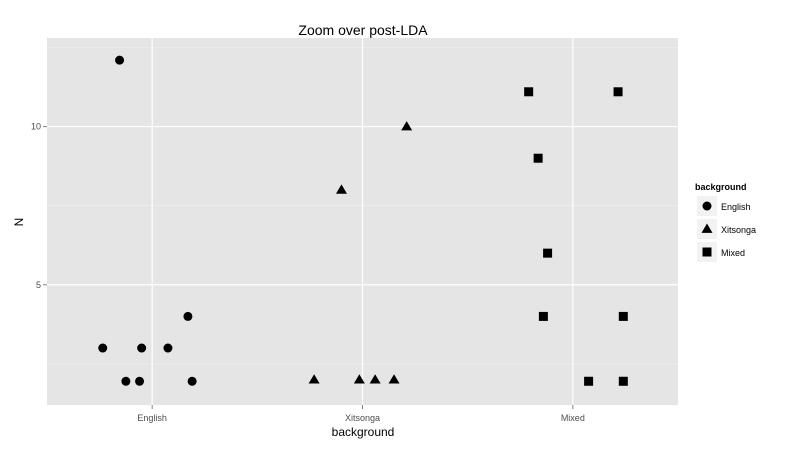 This screenshot has height=450, width=798. I want to click on x-tick-label: Mixed, so click(573, 418).